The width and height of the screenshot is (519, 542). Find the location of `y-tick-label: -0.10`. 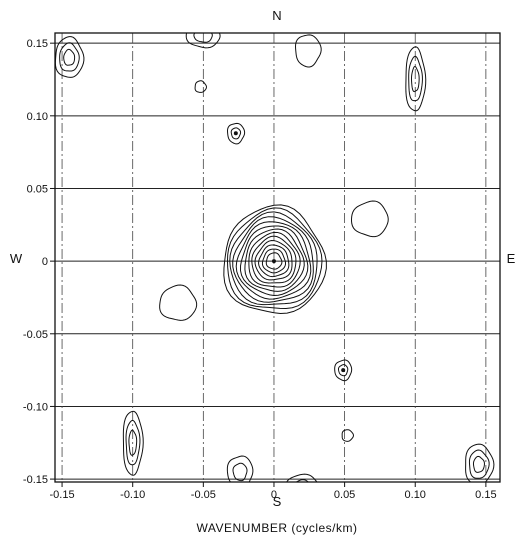

y-tick-label: -0.10 is located at coordinates (35, 407).